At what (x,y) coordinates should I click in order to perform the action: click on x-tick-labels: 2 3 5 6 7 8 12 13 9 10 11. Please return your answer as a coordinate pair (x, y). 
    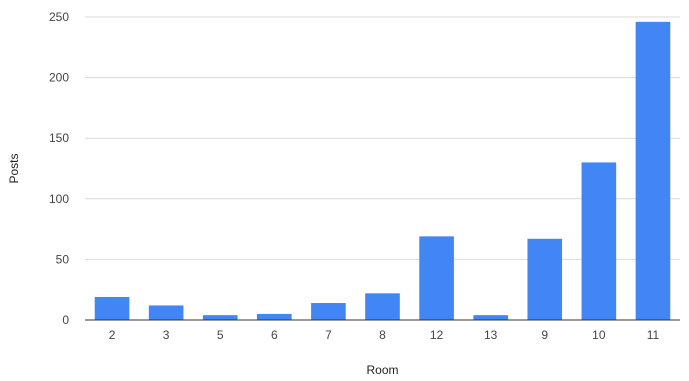
    Looking at the image, I should click on (384, 335).